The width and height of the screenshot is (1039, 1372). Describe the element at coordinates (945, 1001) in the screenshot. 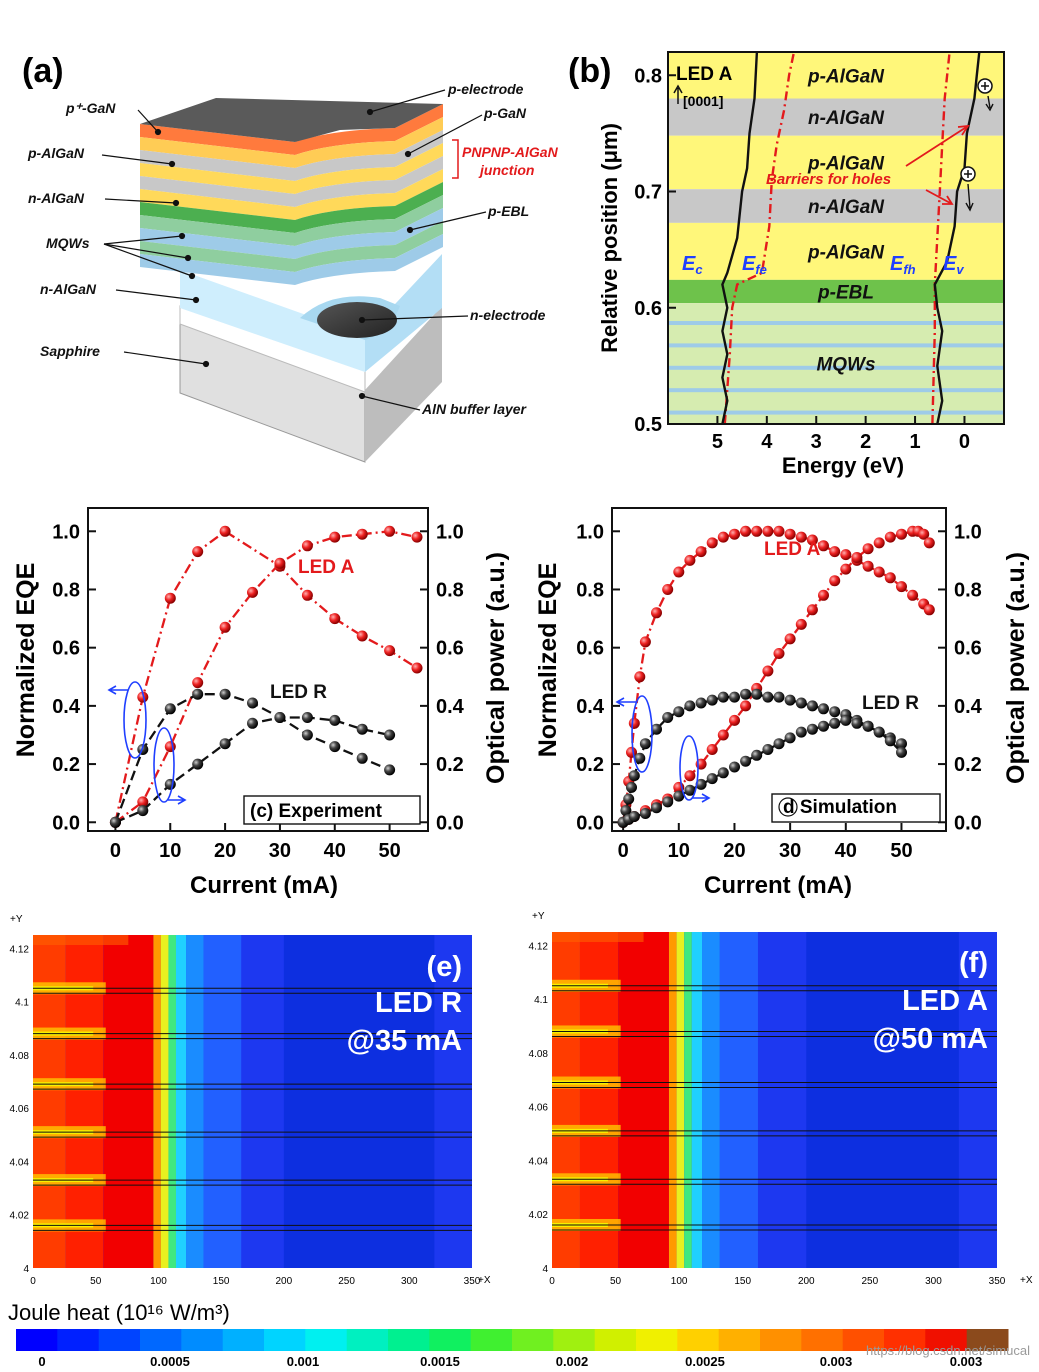

I see `panel-f-device: LED A` at that location.